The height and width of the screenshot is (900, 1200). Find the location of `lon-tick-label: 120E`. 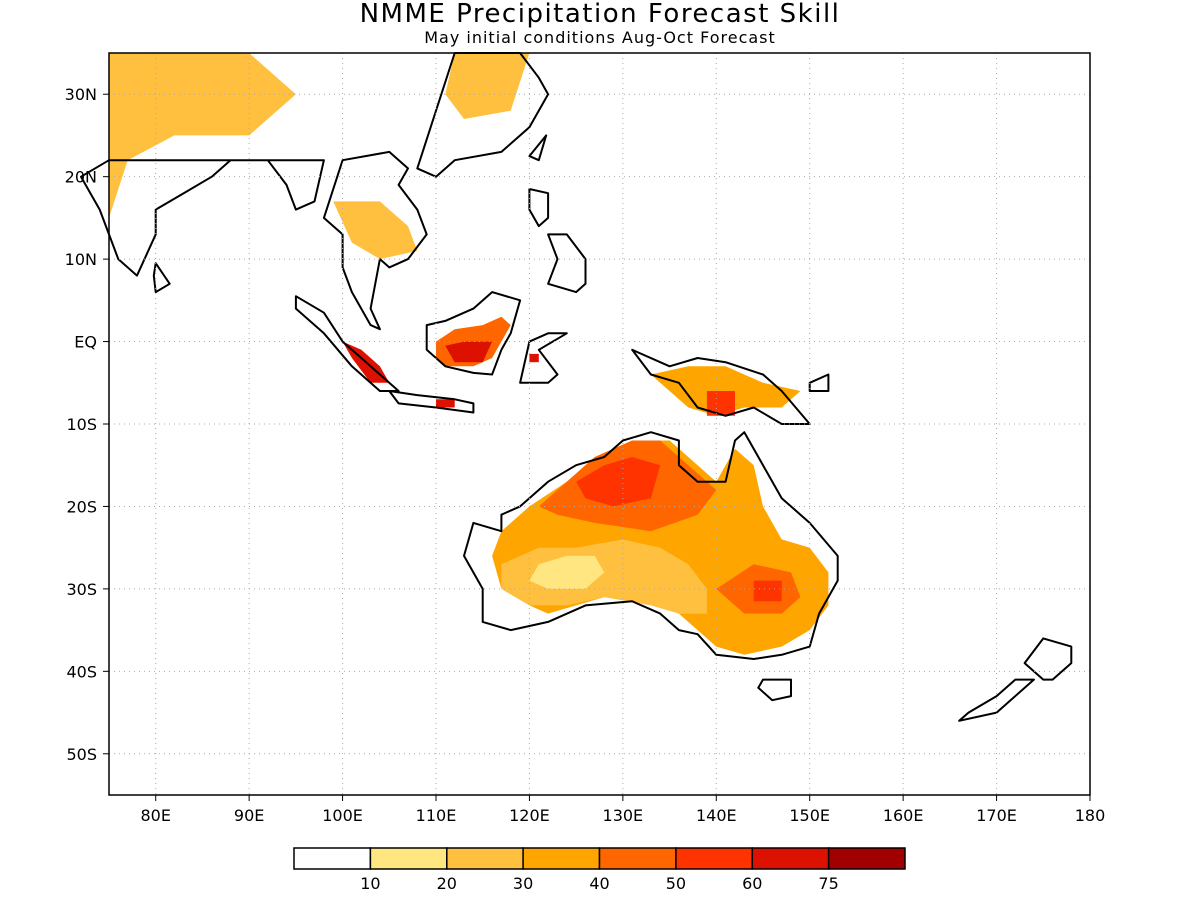

lon-tick-label: 120E is located at coordinates (529, 815).